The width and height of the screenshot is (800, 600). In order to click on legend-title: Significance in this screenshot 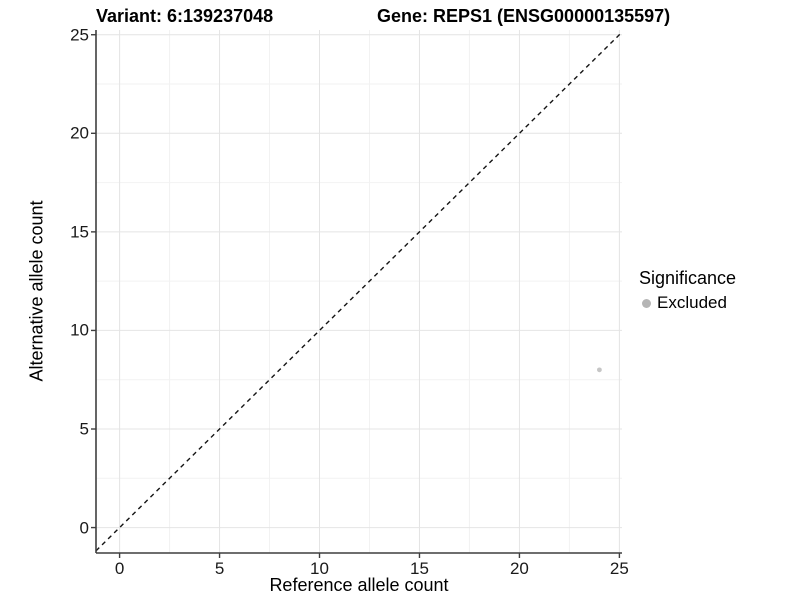, I will do `click(688, 278)`.